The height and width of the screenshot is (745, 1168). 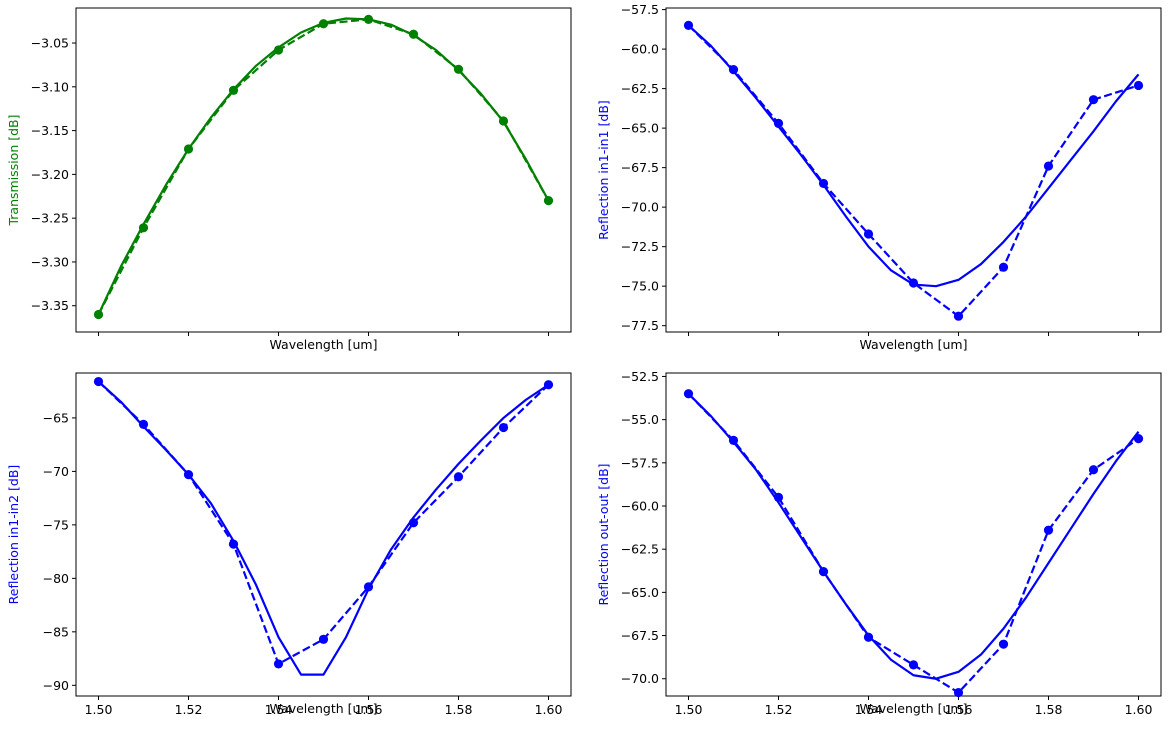 I want to click on y-axis-label: Reflection in1-in2 [dB], so click(x=13, y=535).